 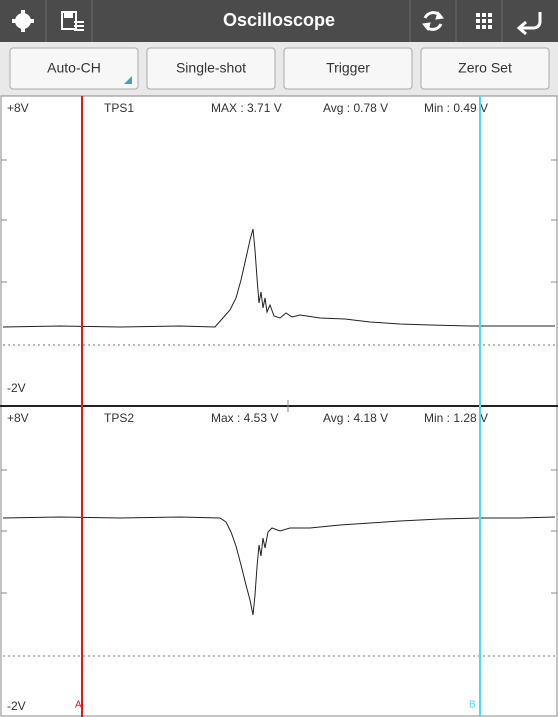 What do you see at coordinates (244, 418) in the screenshot?
I see `max: Max : 4.53 V` at bounding box center [244, 418].